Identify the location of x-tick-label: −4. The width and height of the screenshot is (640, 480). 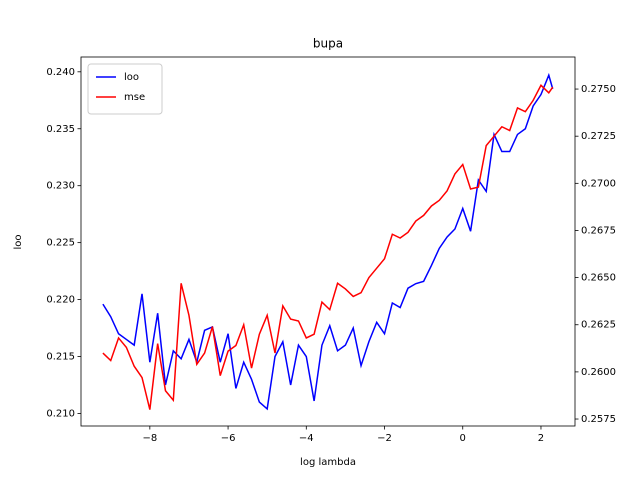
(306, 438).